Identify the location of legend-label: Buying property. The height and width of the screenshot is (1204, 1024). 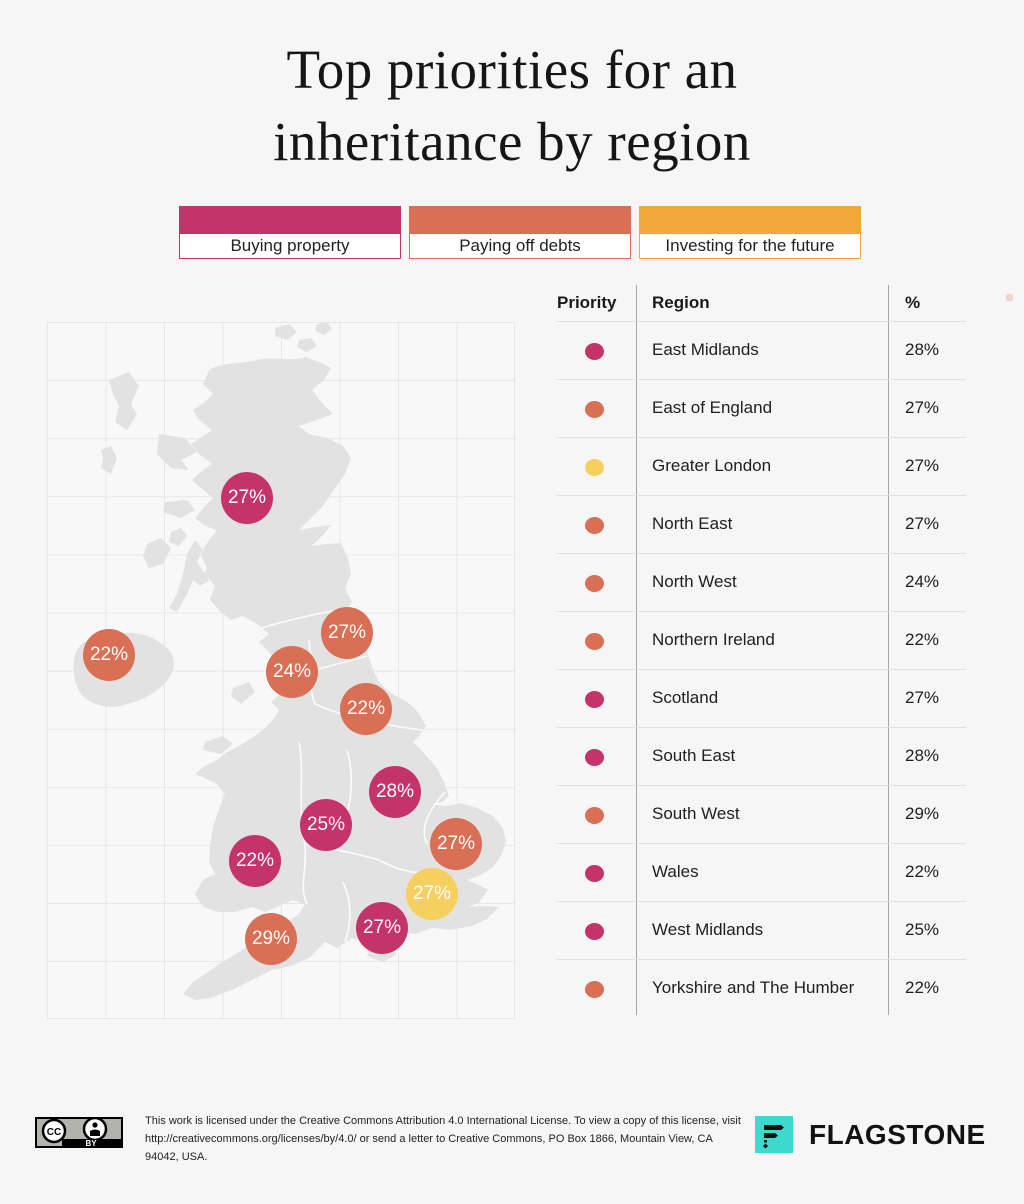
(290, 245).